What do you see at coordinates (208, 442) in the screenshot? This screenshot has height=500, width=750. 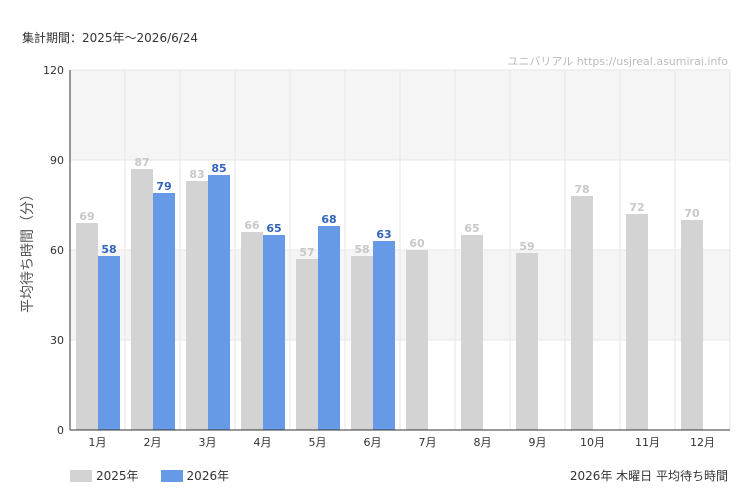 I see `x-tick-label: 3月` at bounding box center [208, 442].